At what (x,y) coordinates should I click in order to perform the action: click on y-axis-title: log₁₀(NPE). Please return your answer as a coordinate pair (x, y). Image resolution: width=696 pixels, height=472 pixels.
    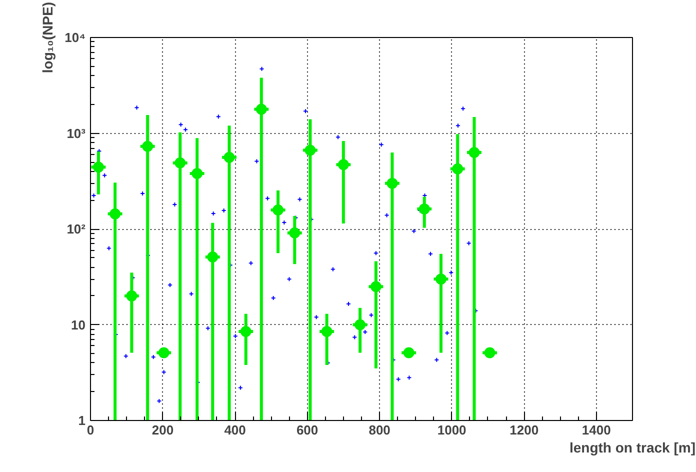
    Looking at the image, I should click on (48, 38).